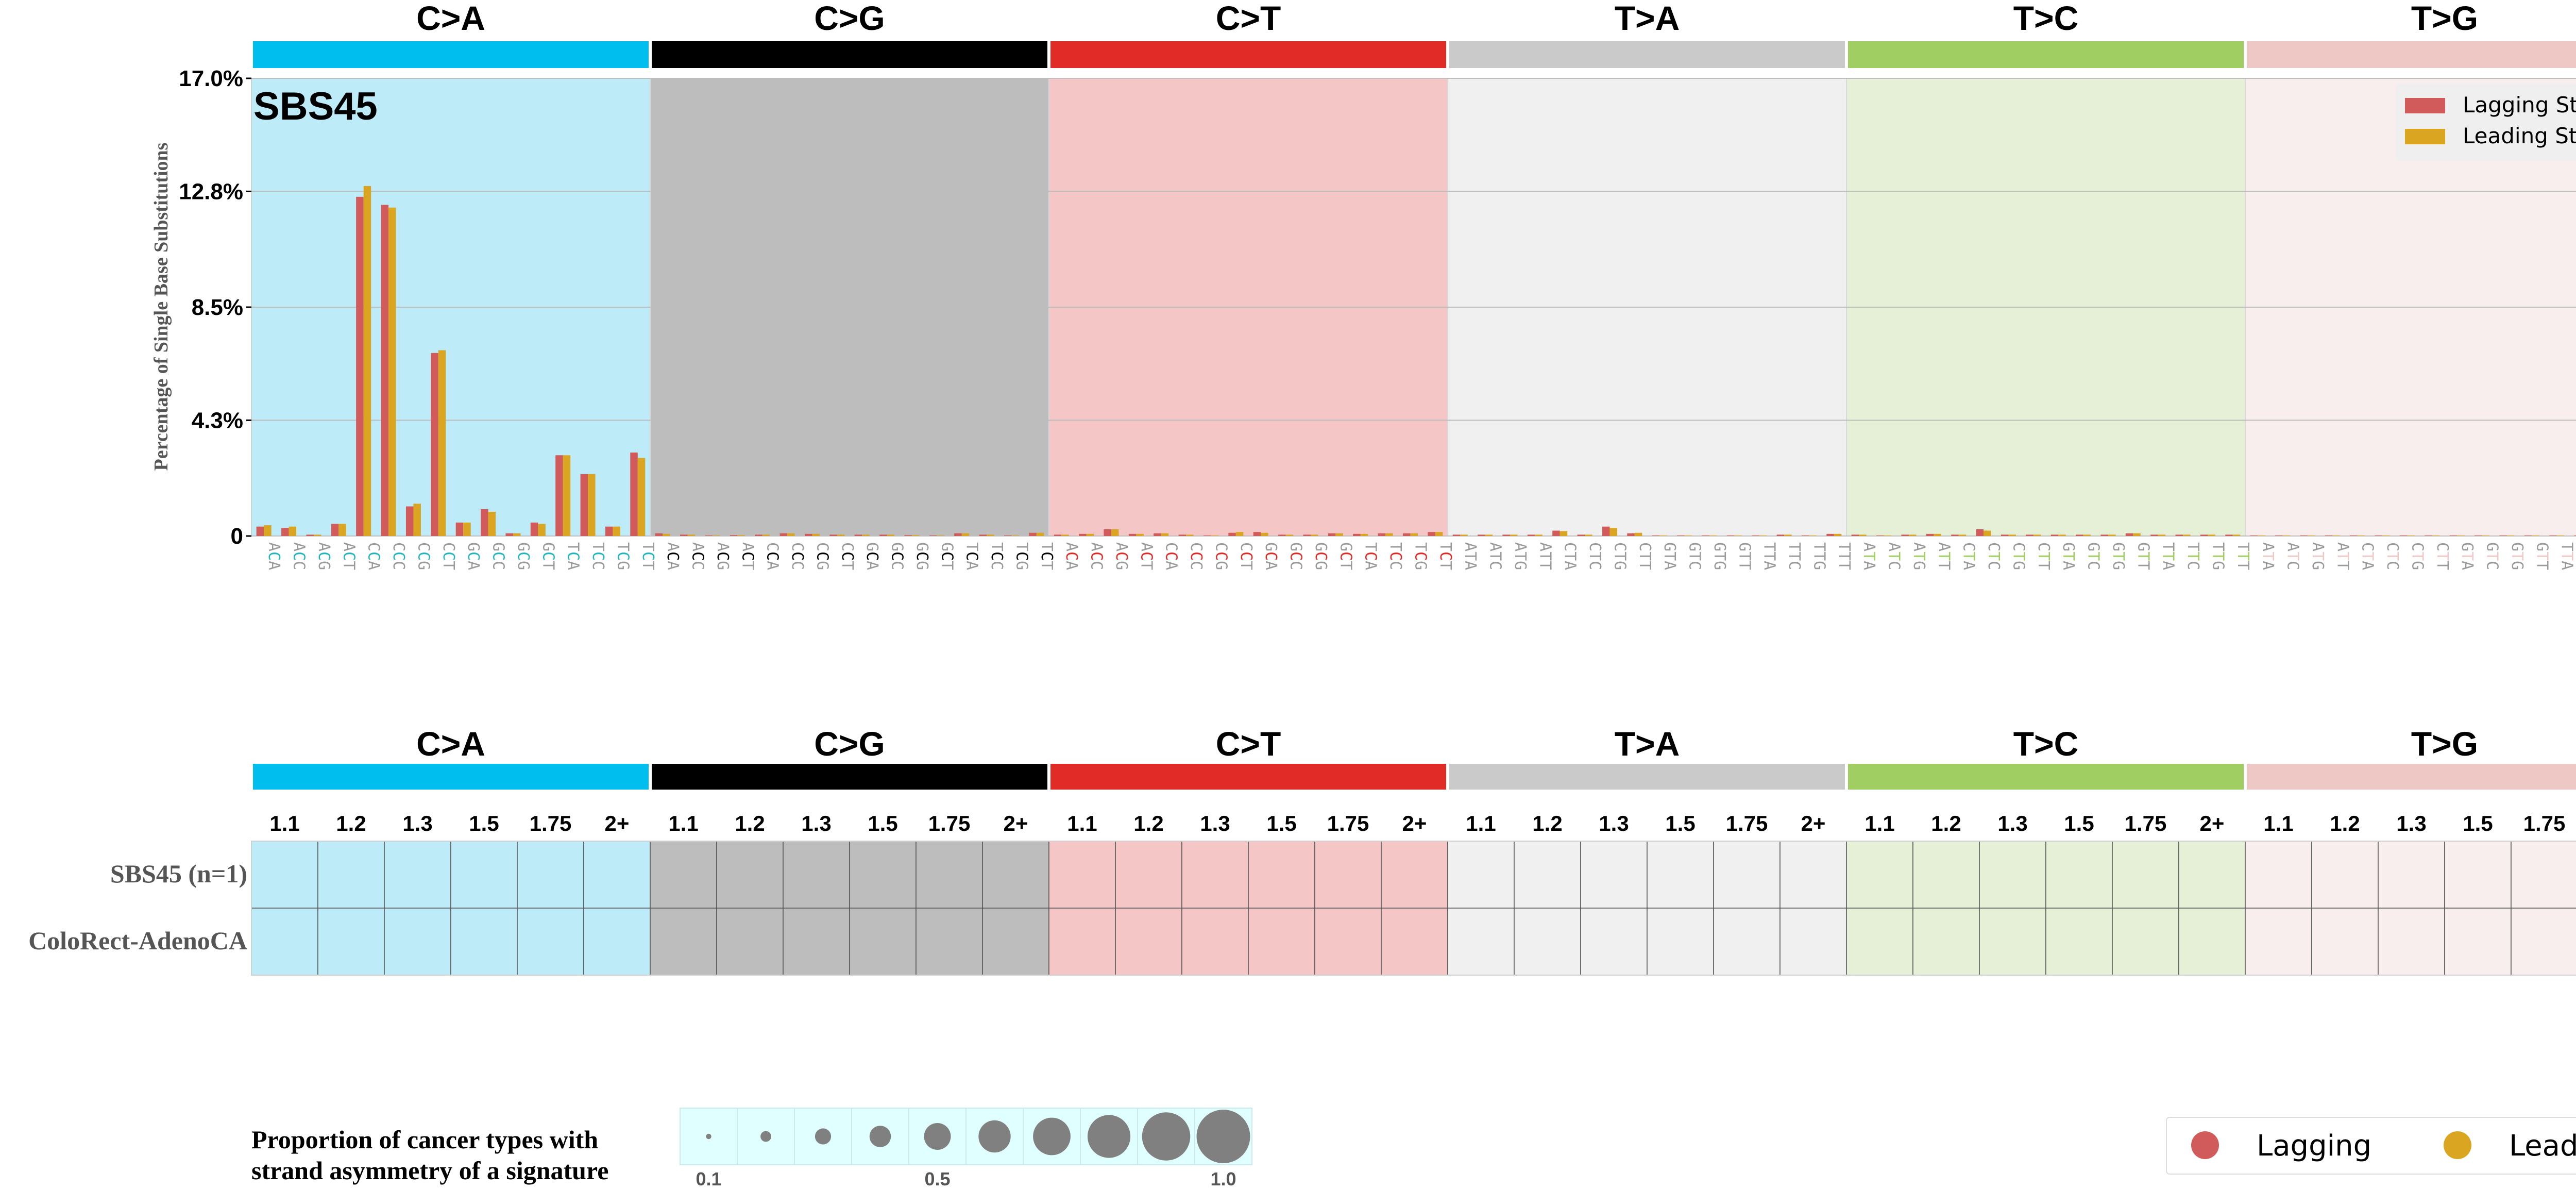 This screenshot has width=2576, height=1189. I want to click on size-legend-title: Proportion of cancer types with, so click(424, 1139).